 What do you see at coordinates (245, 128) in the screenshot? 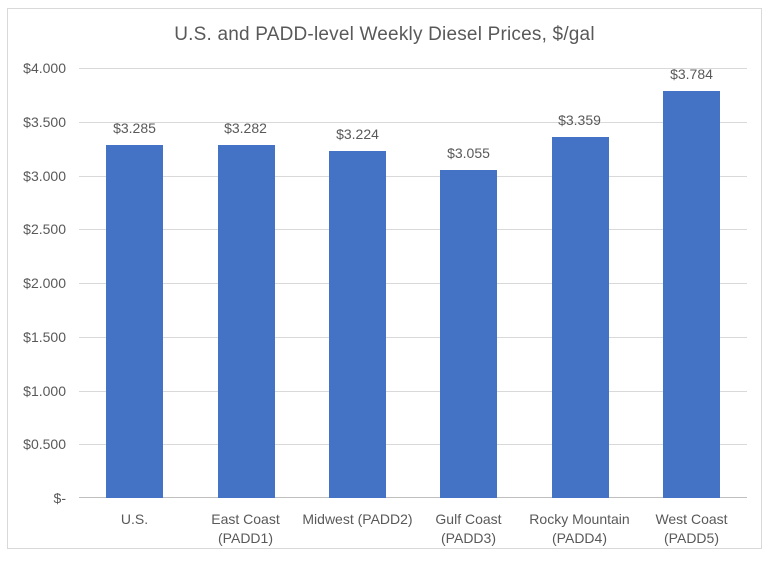
I see `bar-value-label: $3.282` at bounding box center [245, 128].